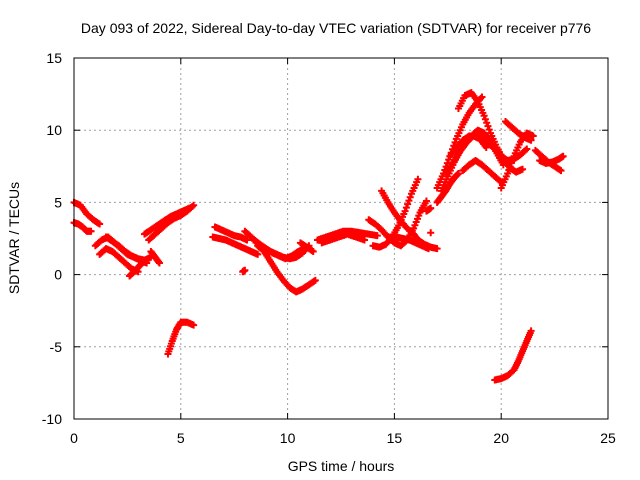 This screenshot has height=480, width=640. I want to click on y-tick-label: -5, so click(56, 347).